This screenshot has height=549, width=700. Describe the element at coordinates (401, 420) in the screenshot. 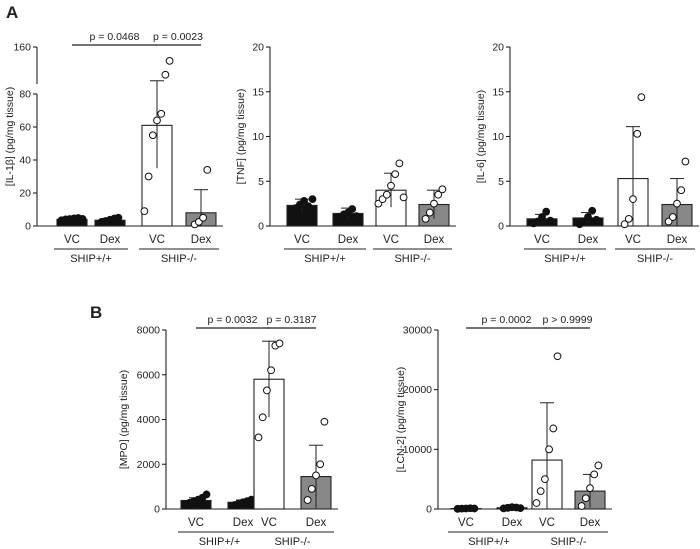

I see `y-axis-label: [LCN-2] (pg/mg tissue)` at that location.